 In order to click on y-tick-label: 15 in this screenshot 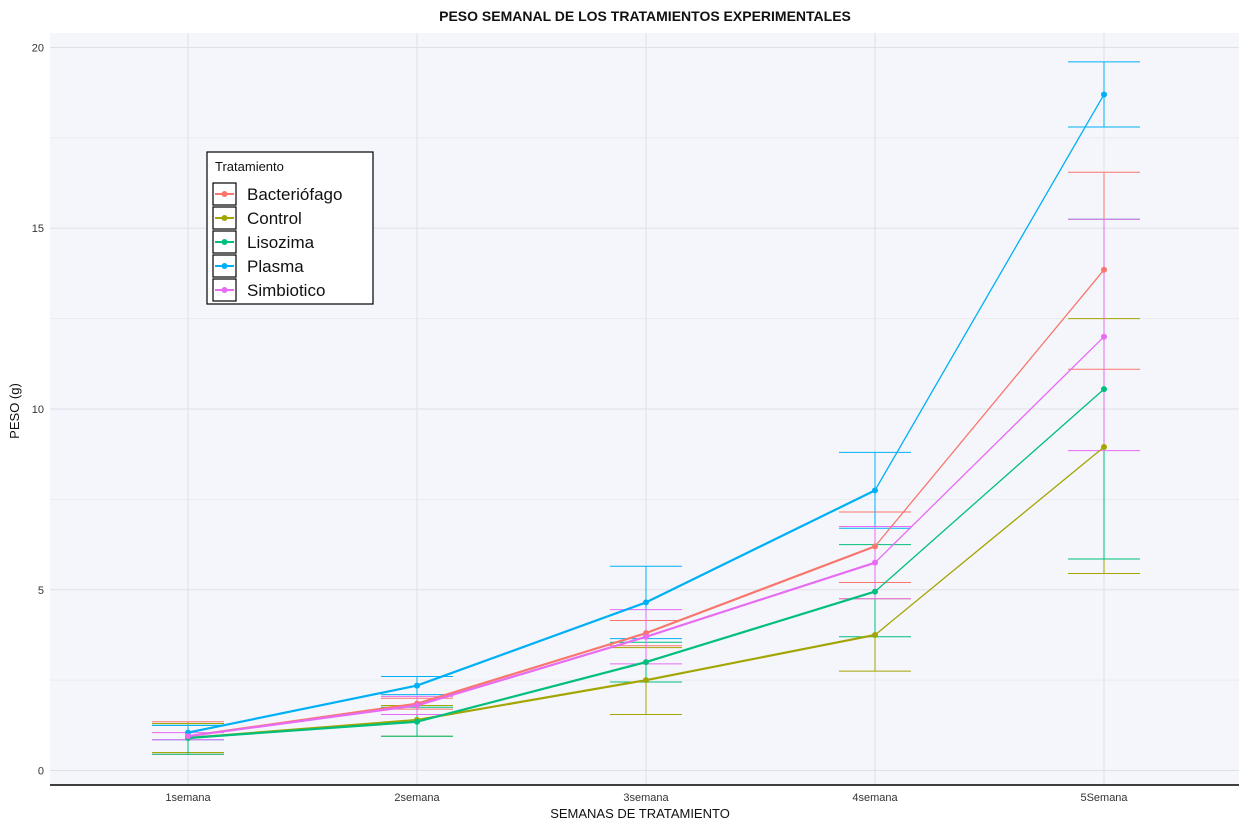, I will do `click(38, 229)`.